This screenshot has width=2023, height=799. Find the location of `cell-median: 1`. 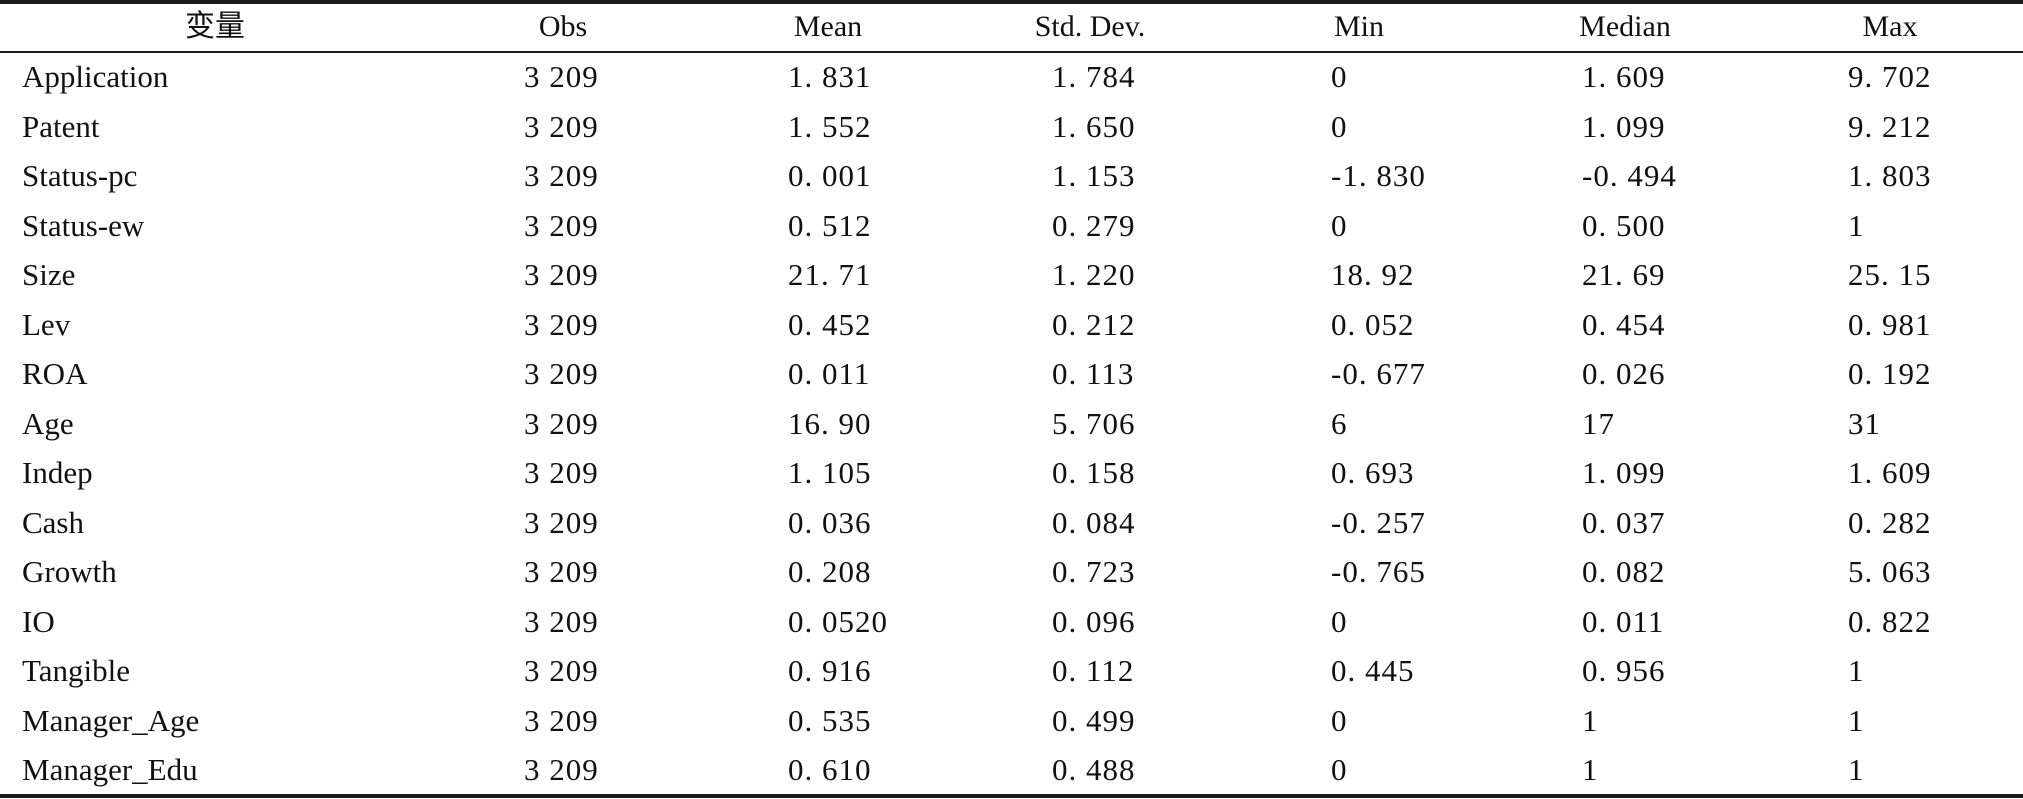

cell-median: 1 is located at coordinates (1590, 769).